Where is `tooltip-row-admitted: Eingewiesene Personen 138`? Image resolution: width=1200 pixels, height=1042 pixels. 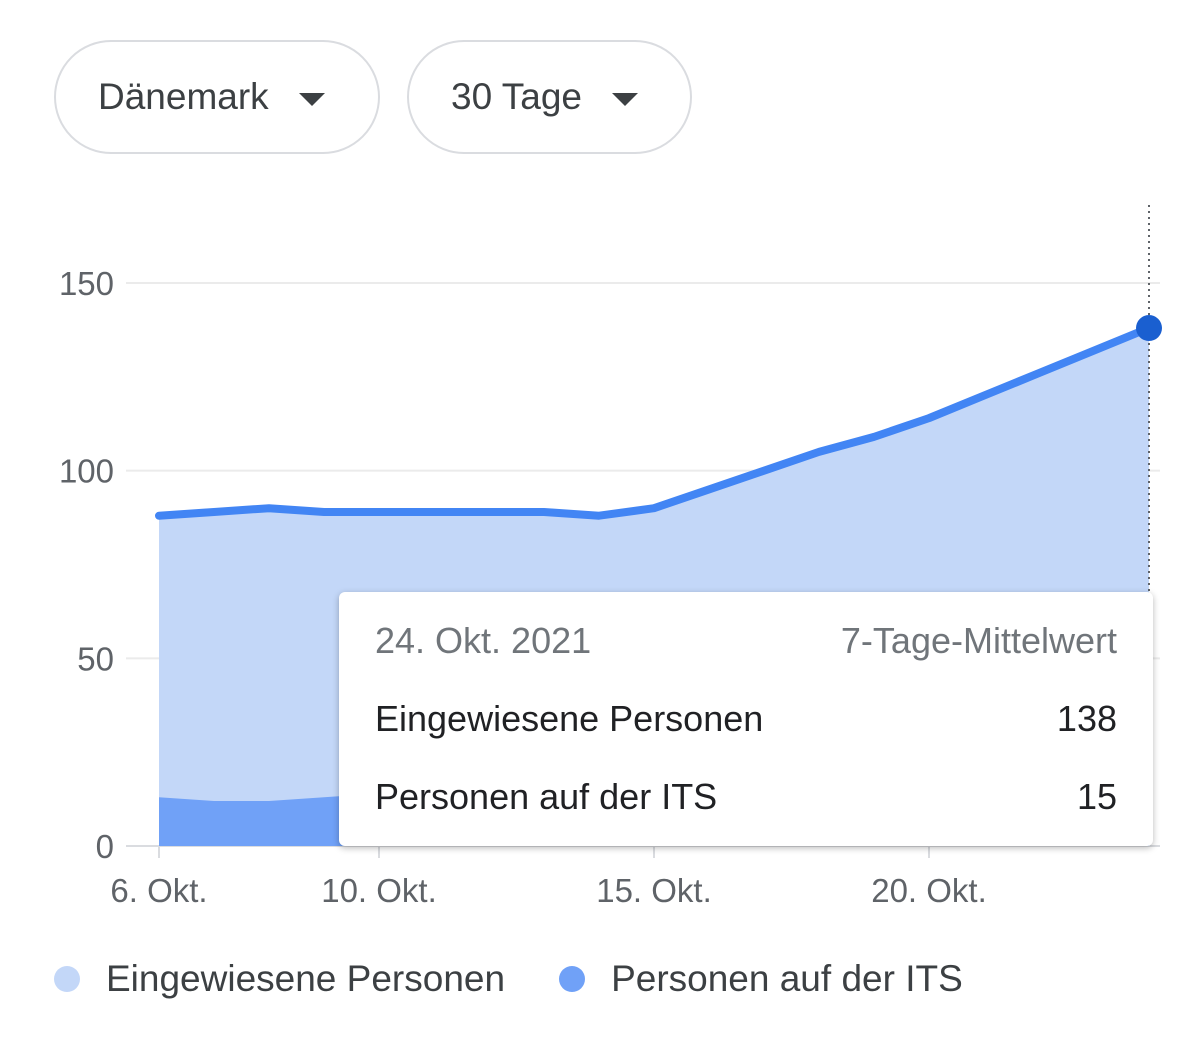
tooltip-row-admitted: Eingewiesene Personen 138 is located at coordinates (746, 719).